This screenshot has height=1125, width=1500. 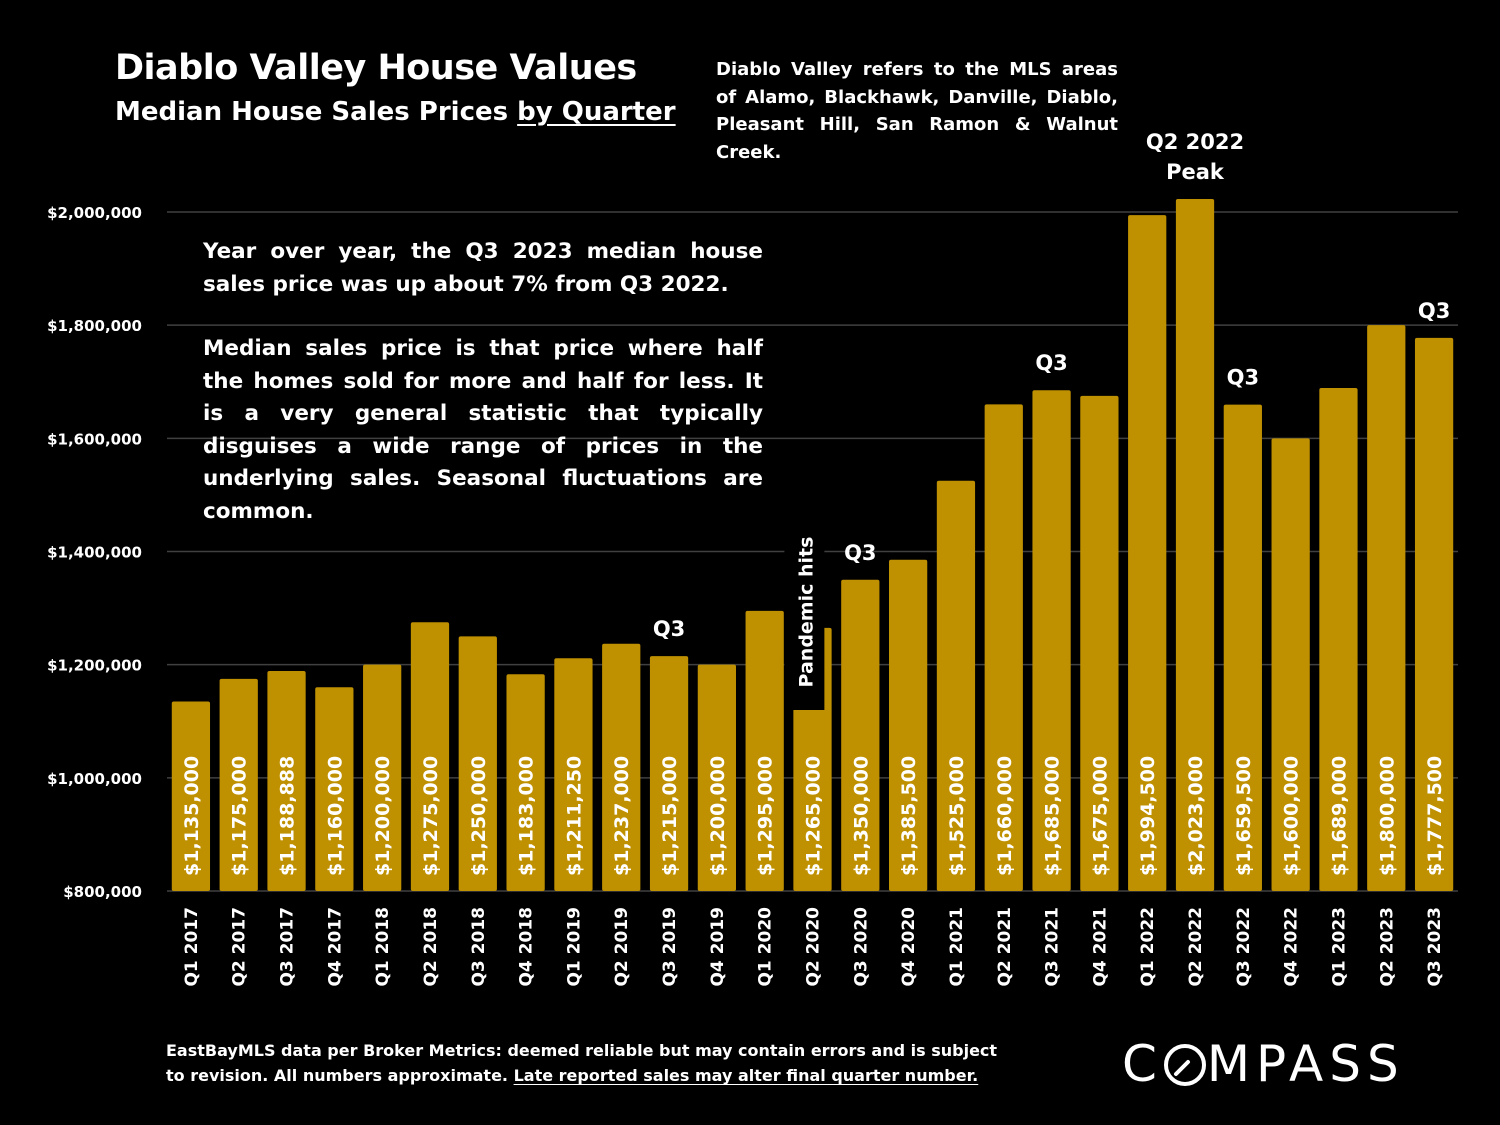 I want to click on x-tick-label: Q2 2020, so click(x=814, y=947).